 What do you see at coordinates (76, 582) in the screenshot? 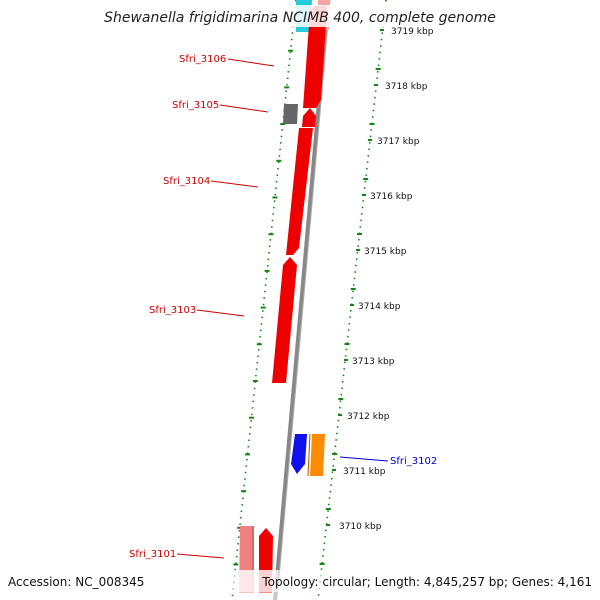
I see `accession-text: Accession: NC_008345` at bounding box center [76, 582].